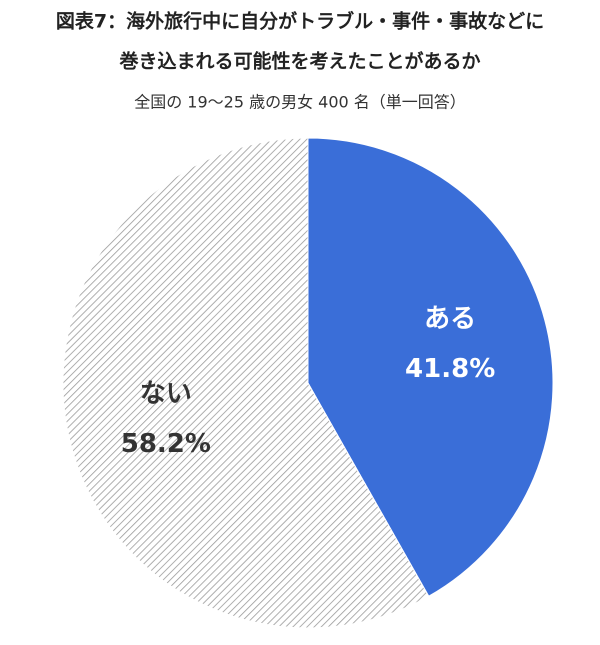 The height and width of the screenshot is (645, 600). I want to click on value-label: 41.8%, so click(450, 369).